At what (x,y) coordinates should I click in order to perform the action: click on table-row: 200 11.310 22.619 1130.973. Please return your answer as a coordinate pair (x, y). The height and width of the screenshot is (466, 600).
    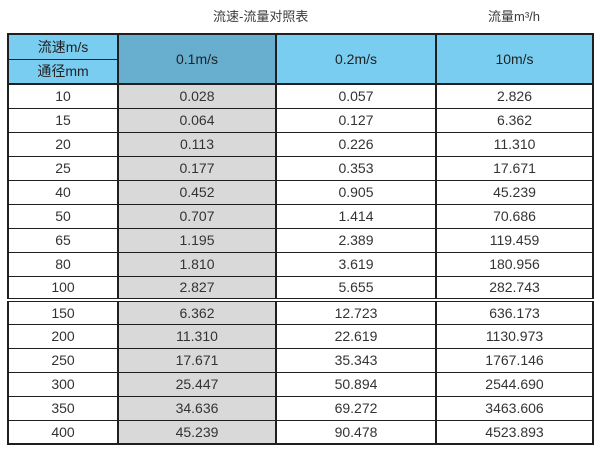
    Looking at the image, I should click on (300, 336).